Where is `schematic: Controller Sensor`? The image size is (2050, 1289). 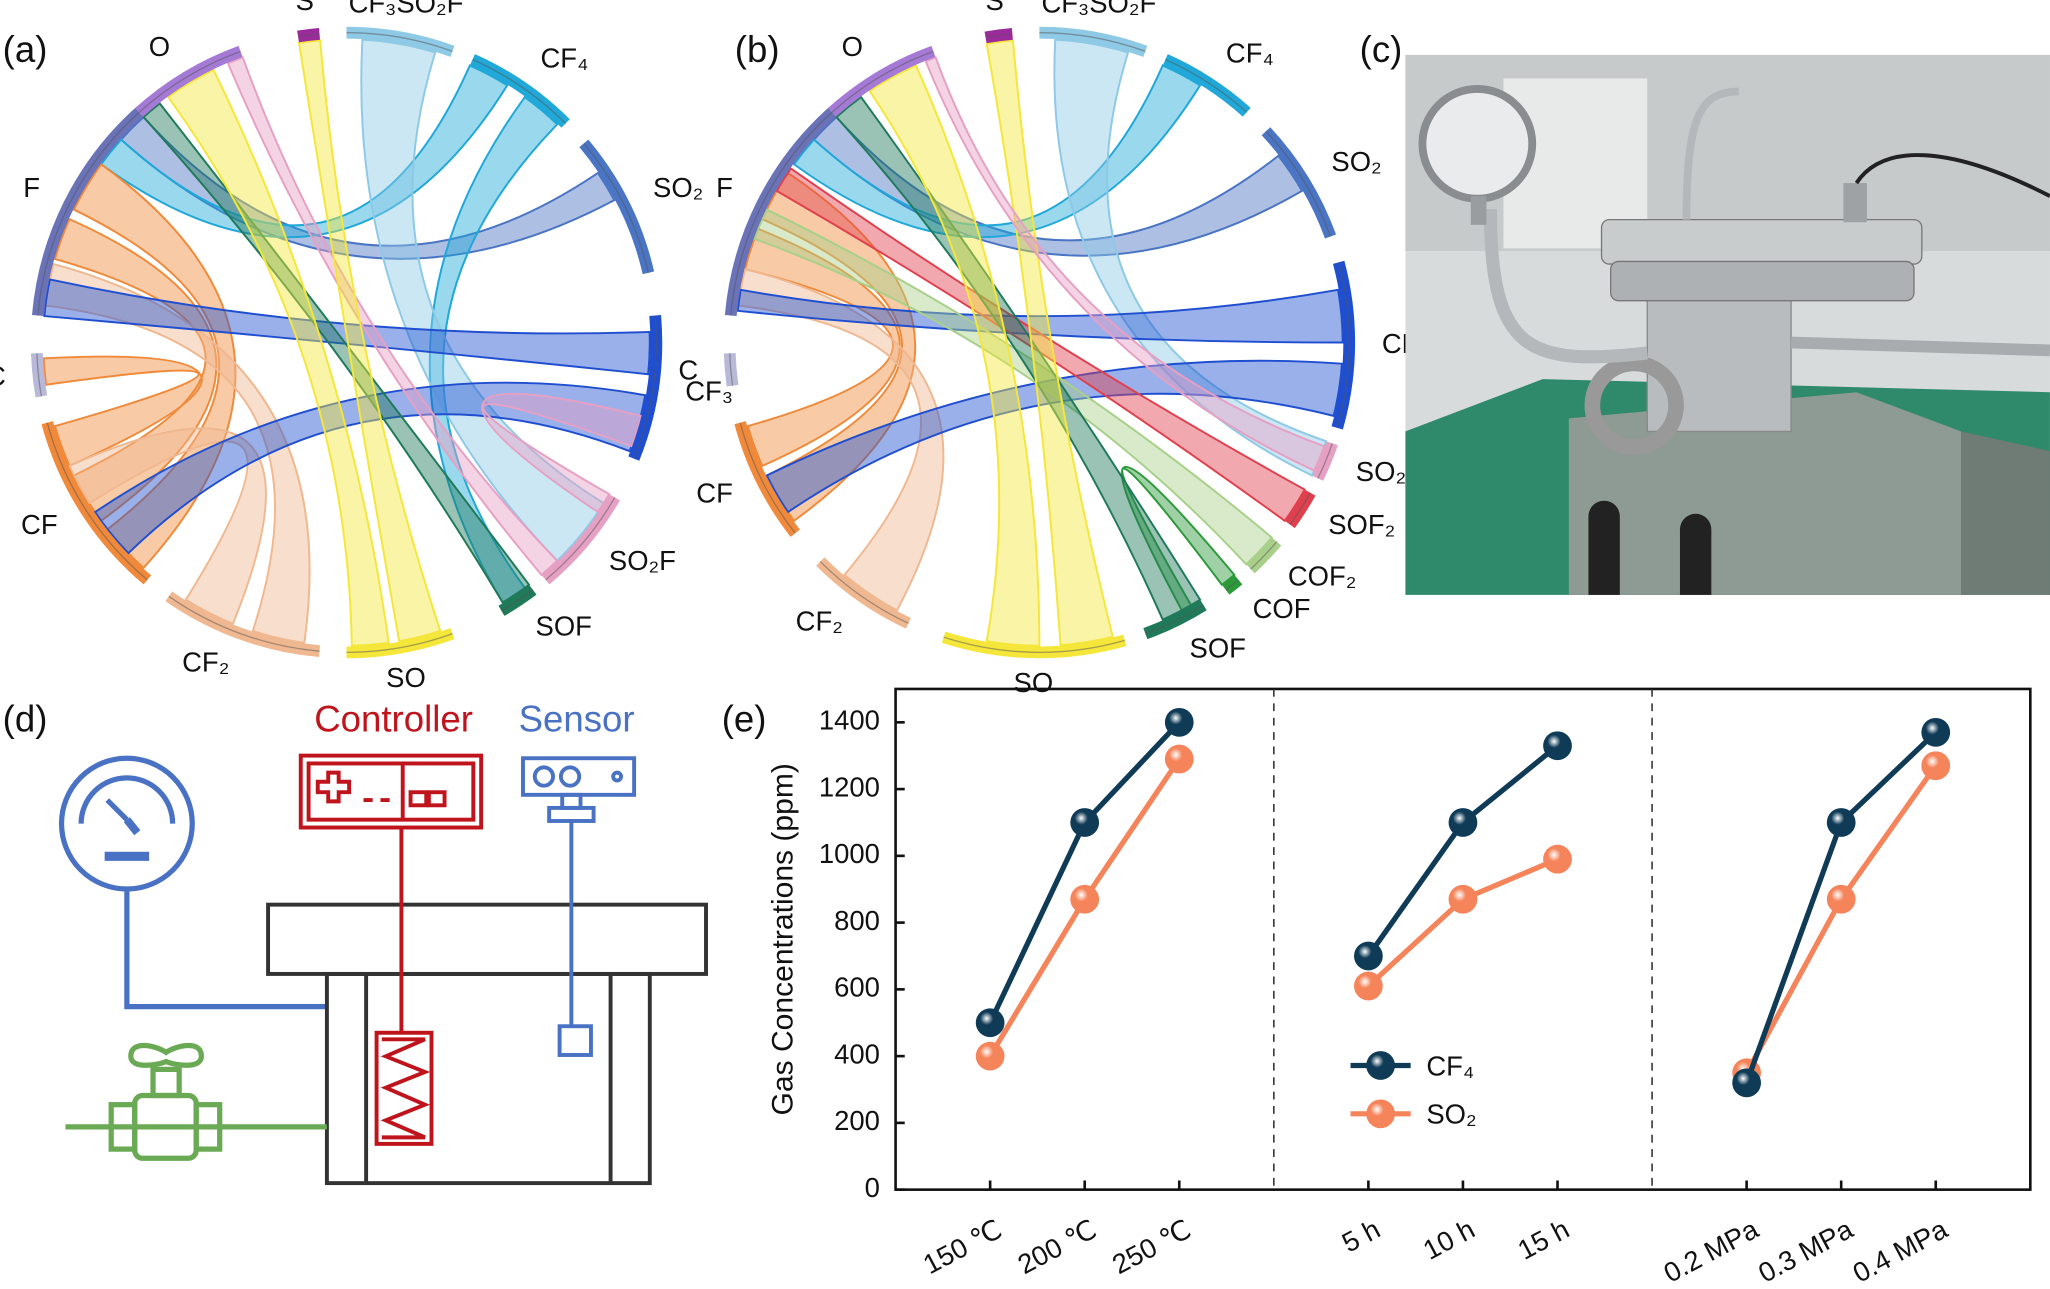 schematic: Controller Sensor is located at coordinates (383, 942).